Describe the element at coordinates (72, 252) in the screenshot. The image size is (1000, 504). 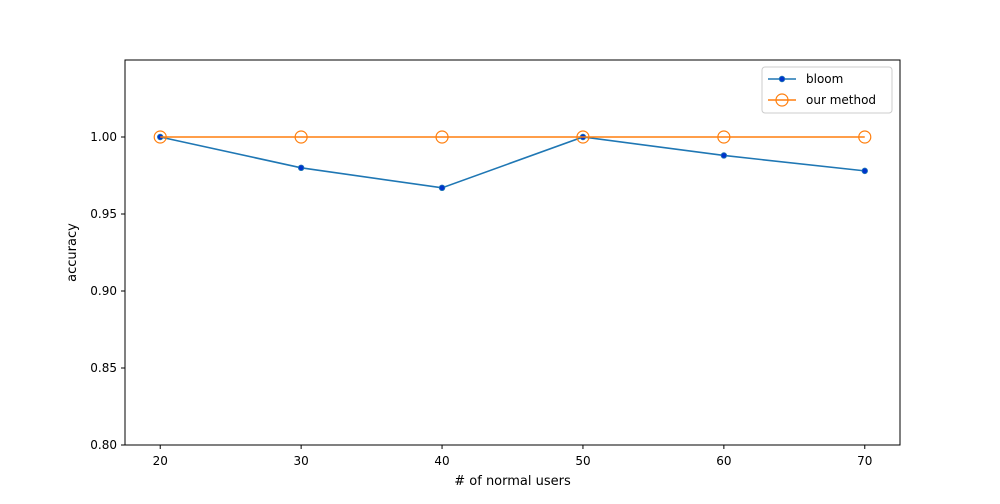
I see `y-axis-label: accuracy` at that location.